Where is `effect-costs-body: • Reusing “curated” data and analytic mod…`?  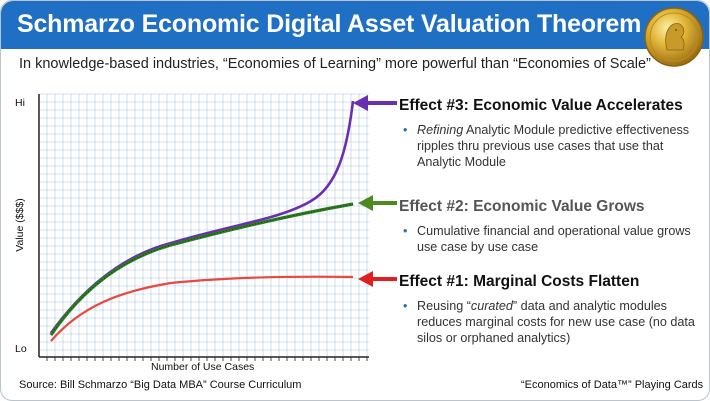 effect-costs-body: • Reusing “curated” data and analytic mod… is located at coordinates (549, 322).